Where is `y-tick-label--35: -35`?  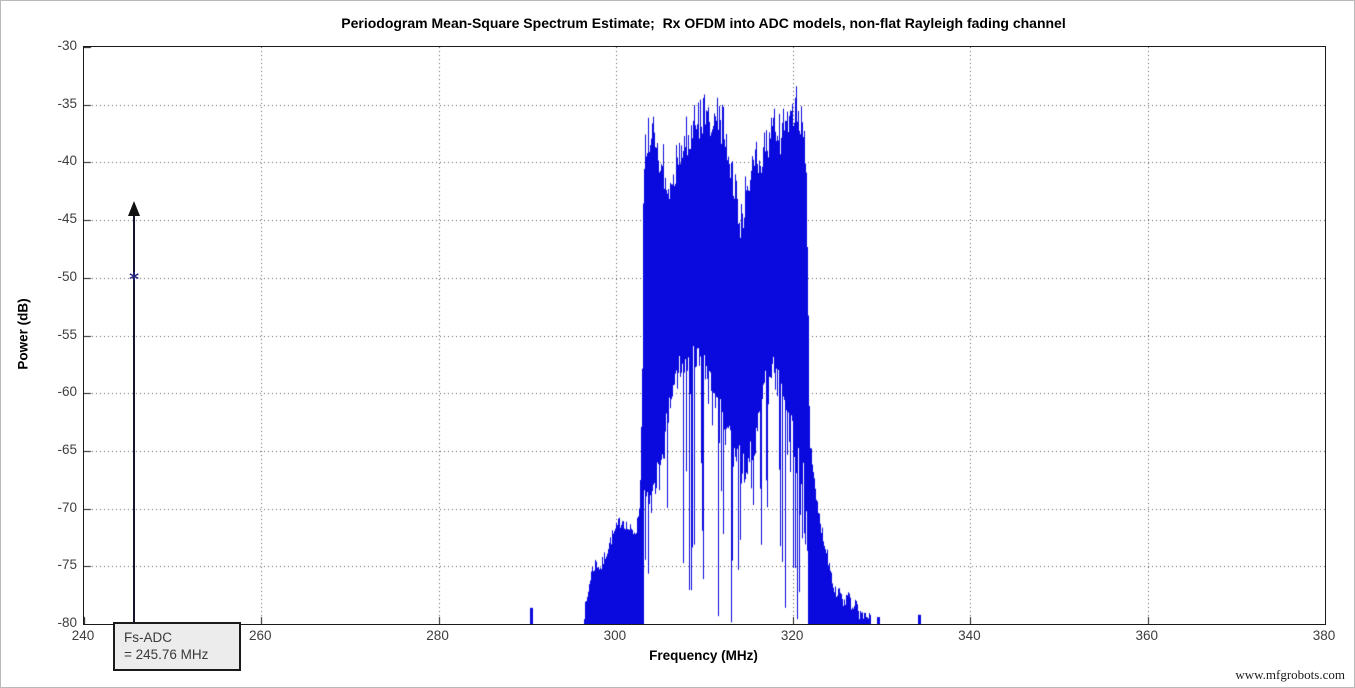 y-tick-label--35: -35 is located at coordinates (67, 103).